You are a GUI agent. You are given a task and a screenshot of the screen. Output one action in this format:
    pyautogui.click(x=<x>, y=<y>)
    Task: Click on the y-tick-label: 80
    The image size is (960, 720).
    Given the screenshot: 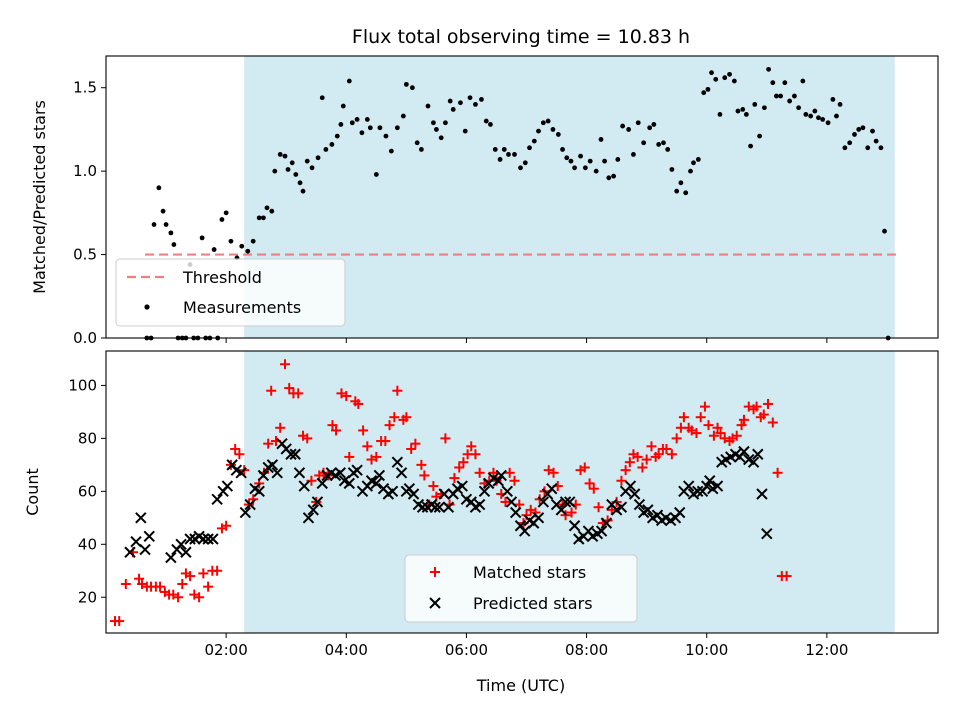 What is the action you would take?
    pyautogui.click(x=87, y=438)
    